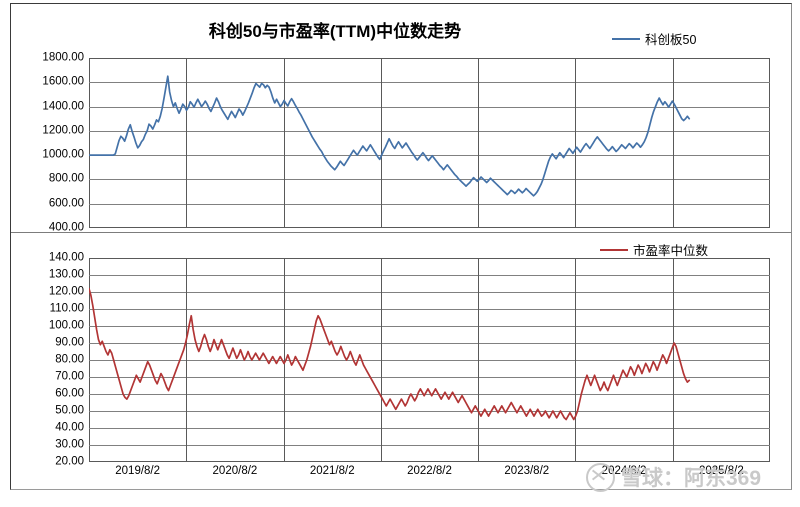  Describe the element at coordinates (335, 31) in the screenshot. I see `page-title: 科创50与市盈率(TTM)中位数走势` at that location.